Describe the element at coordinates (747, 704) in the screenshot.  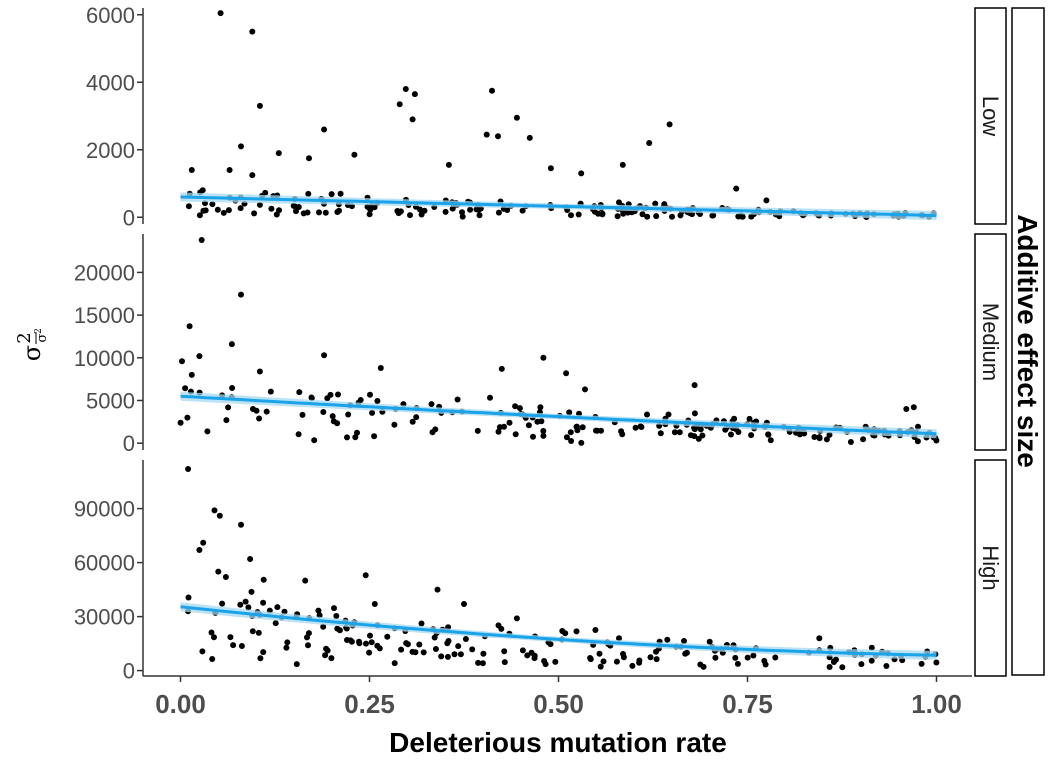
I see `x-tick-label: 0.75` at that location.